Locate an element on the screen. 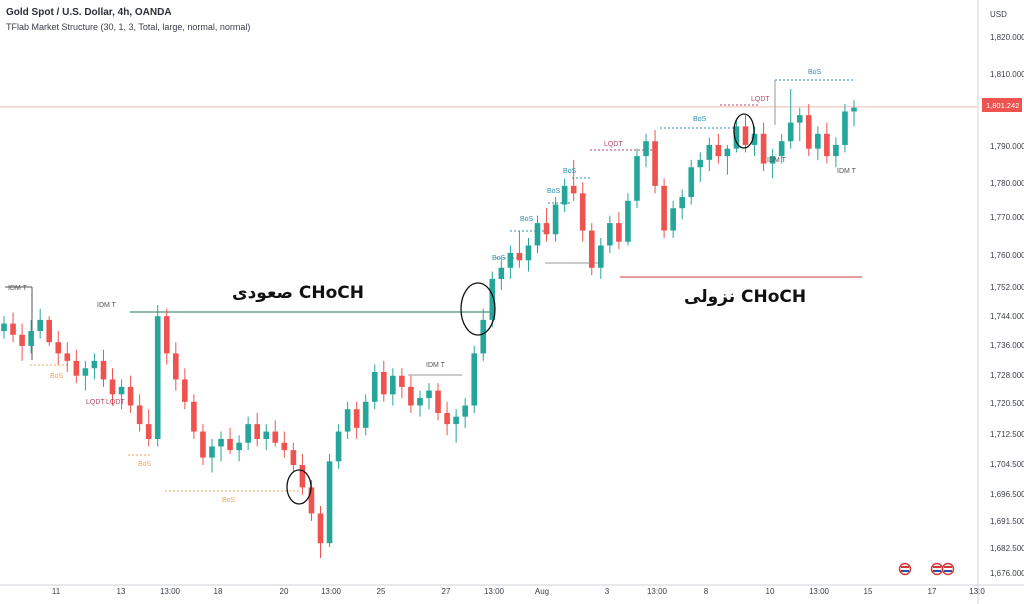 Image resolution: width=1024 pixels, height=604 pixels. structure-label: IDM T is located at coordinates (777, 160).